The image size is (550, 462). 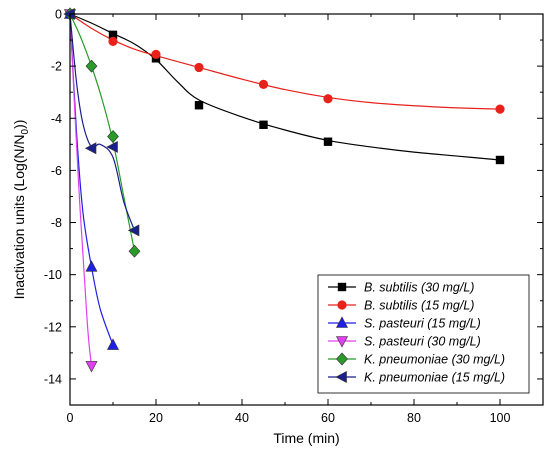 What do you see at coordinates (53, 275) in the screenshot?
I see `y-tick-label: -10` at bounding box center [53, 275].